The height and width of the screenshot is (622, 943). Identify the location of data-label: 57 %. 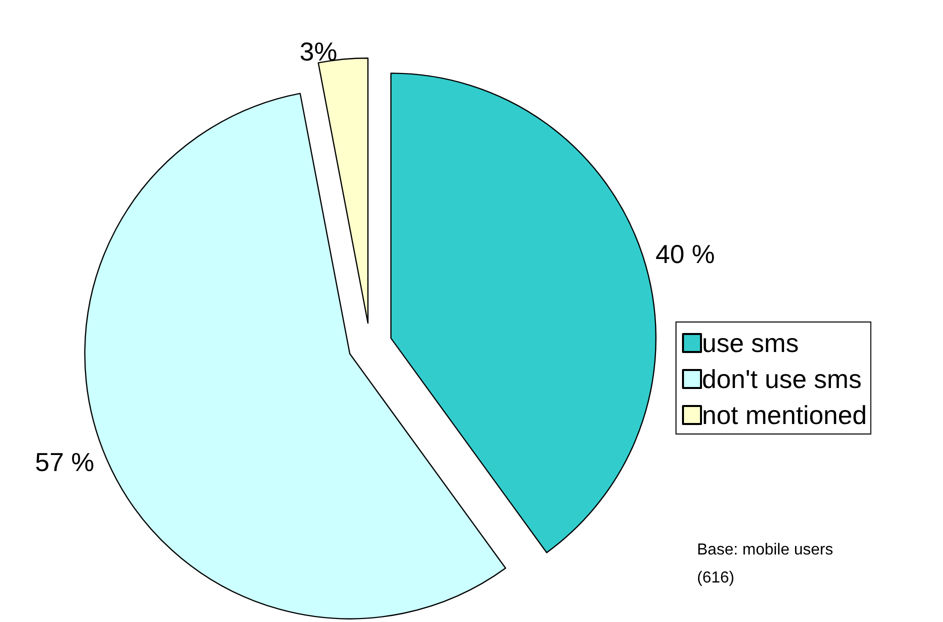
(64, 462).